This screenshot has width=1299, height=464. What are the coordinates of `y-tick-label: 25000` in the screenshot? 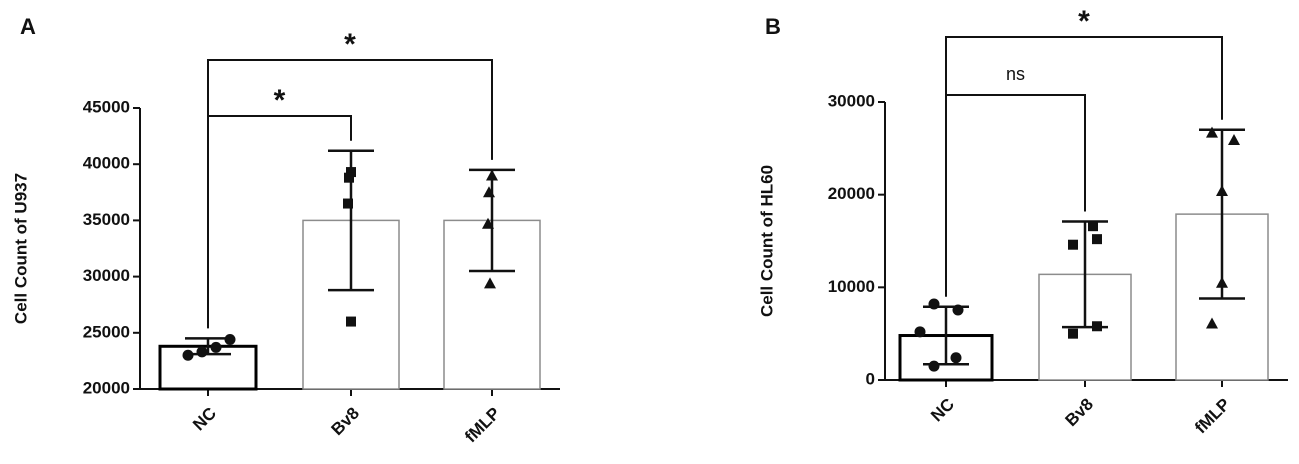 It's located at (106, 331).